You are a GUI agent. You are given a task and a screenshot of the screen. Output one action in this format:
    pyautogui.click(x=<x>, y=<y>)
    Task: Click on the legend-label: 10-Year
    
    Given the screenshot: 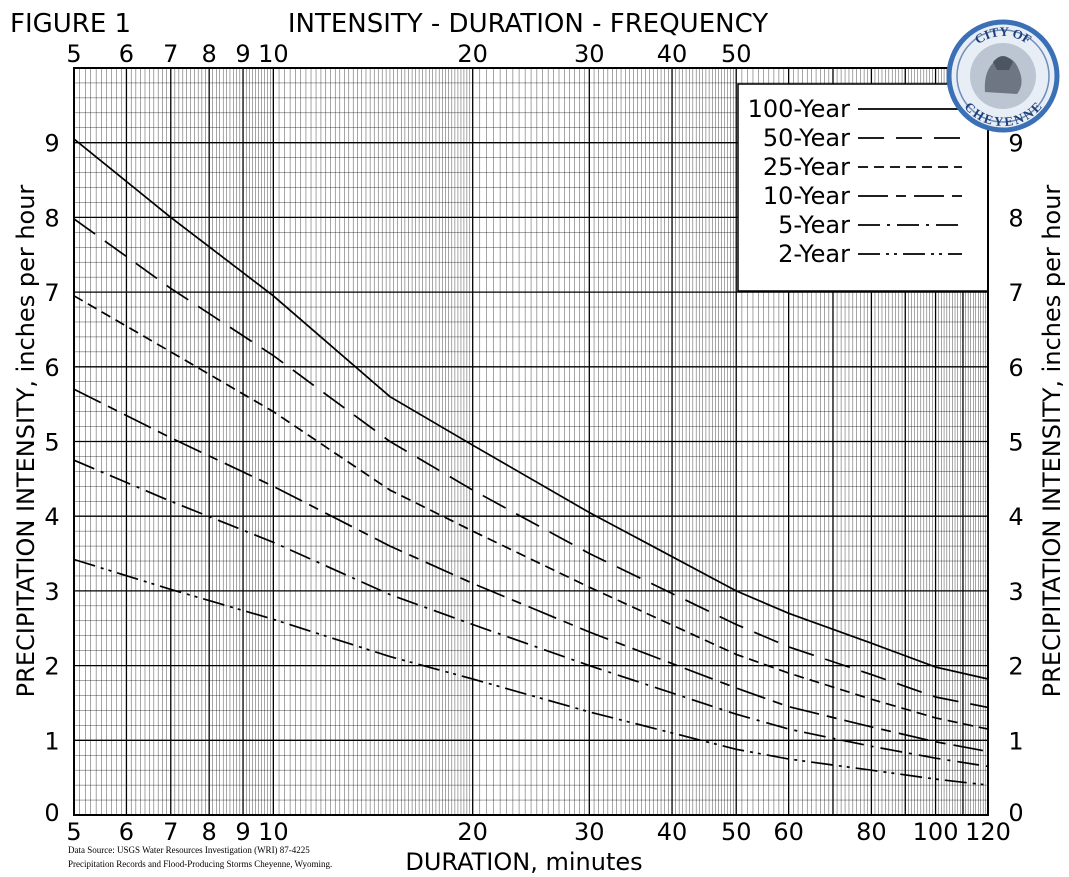 What is the action you would take?
    pyautogui.click(x=806, y=196)
    